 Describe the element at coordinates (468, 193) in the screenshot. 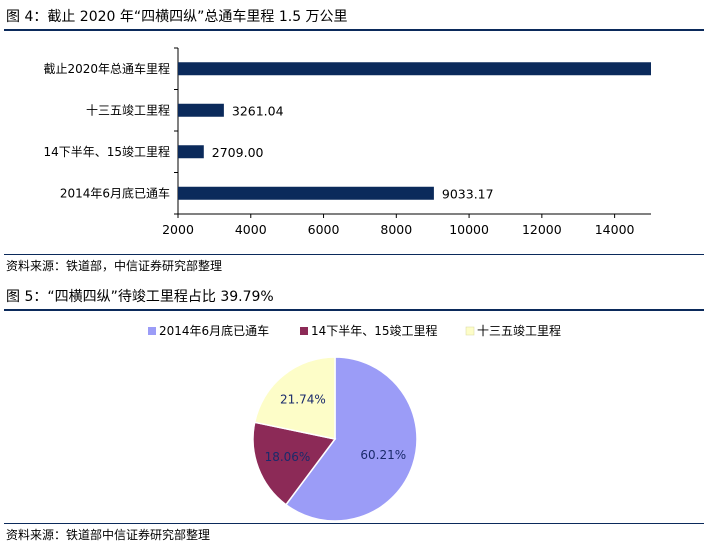

I see `bar-data-label: 9033.17` at that location.